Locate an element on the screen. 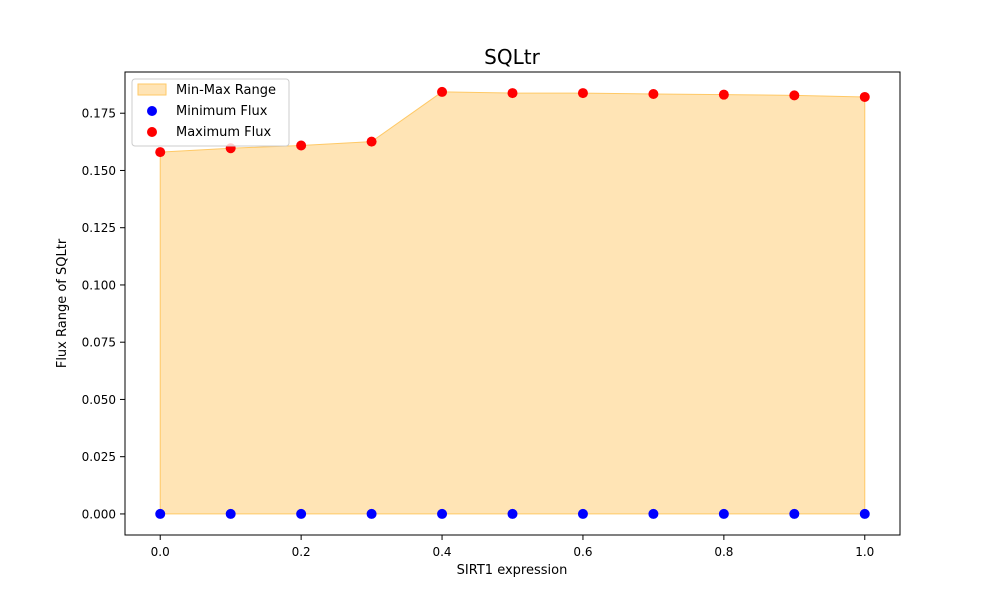 Image resolution: width=1000 pixels, height=600 pixels. legend-label-min-max-range: Min-Max Range is located at coordinates (226, 90).